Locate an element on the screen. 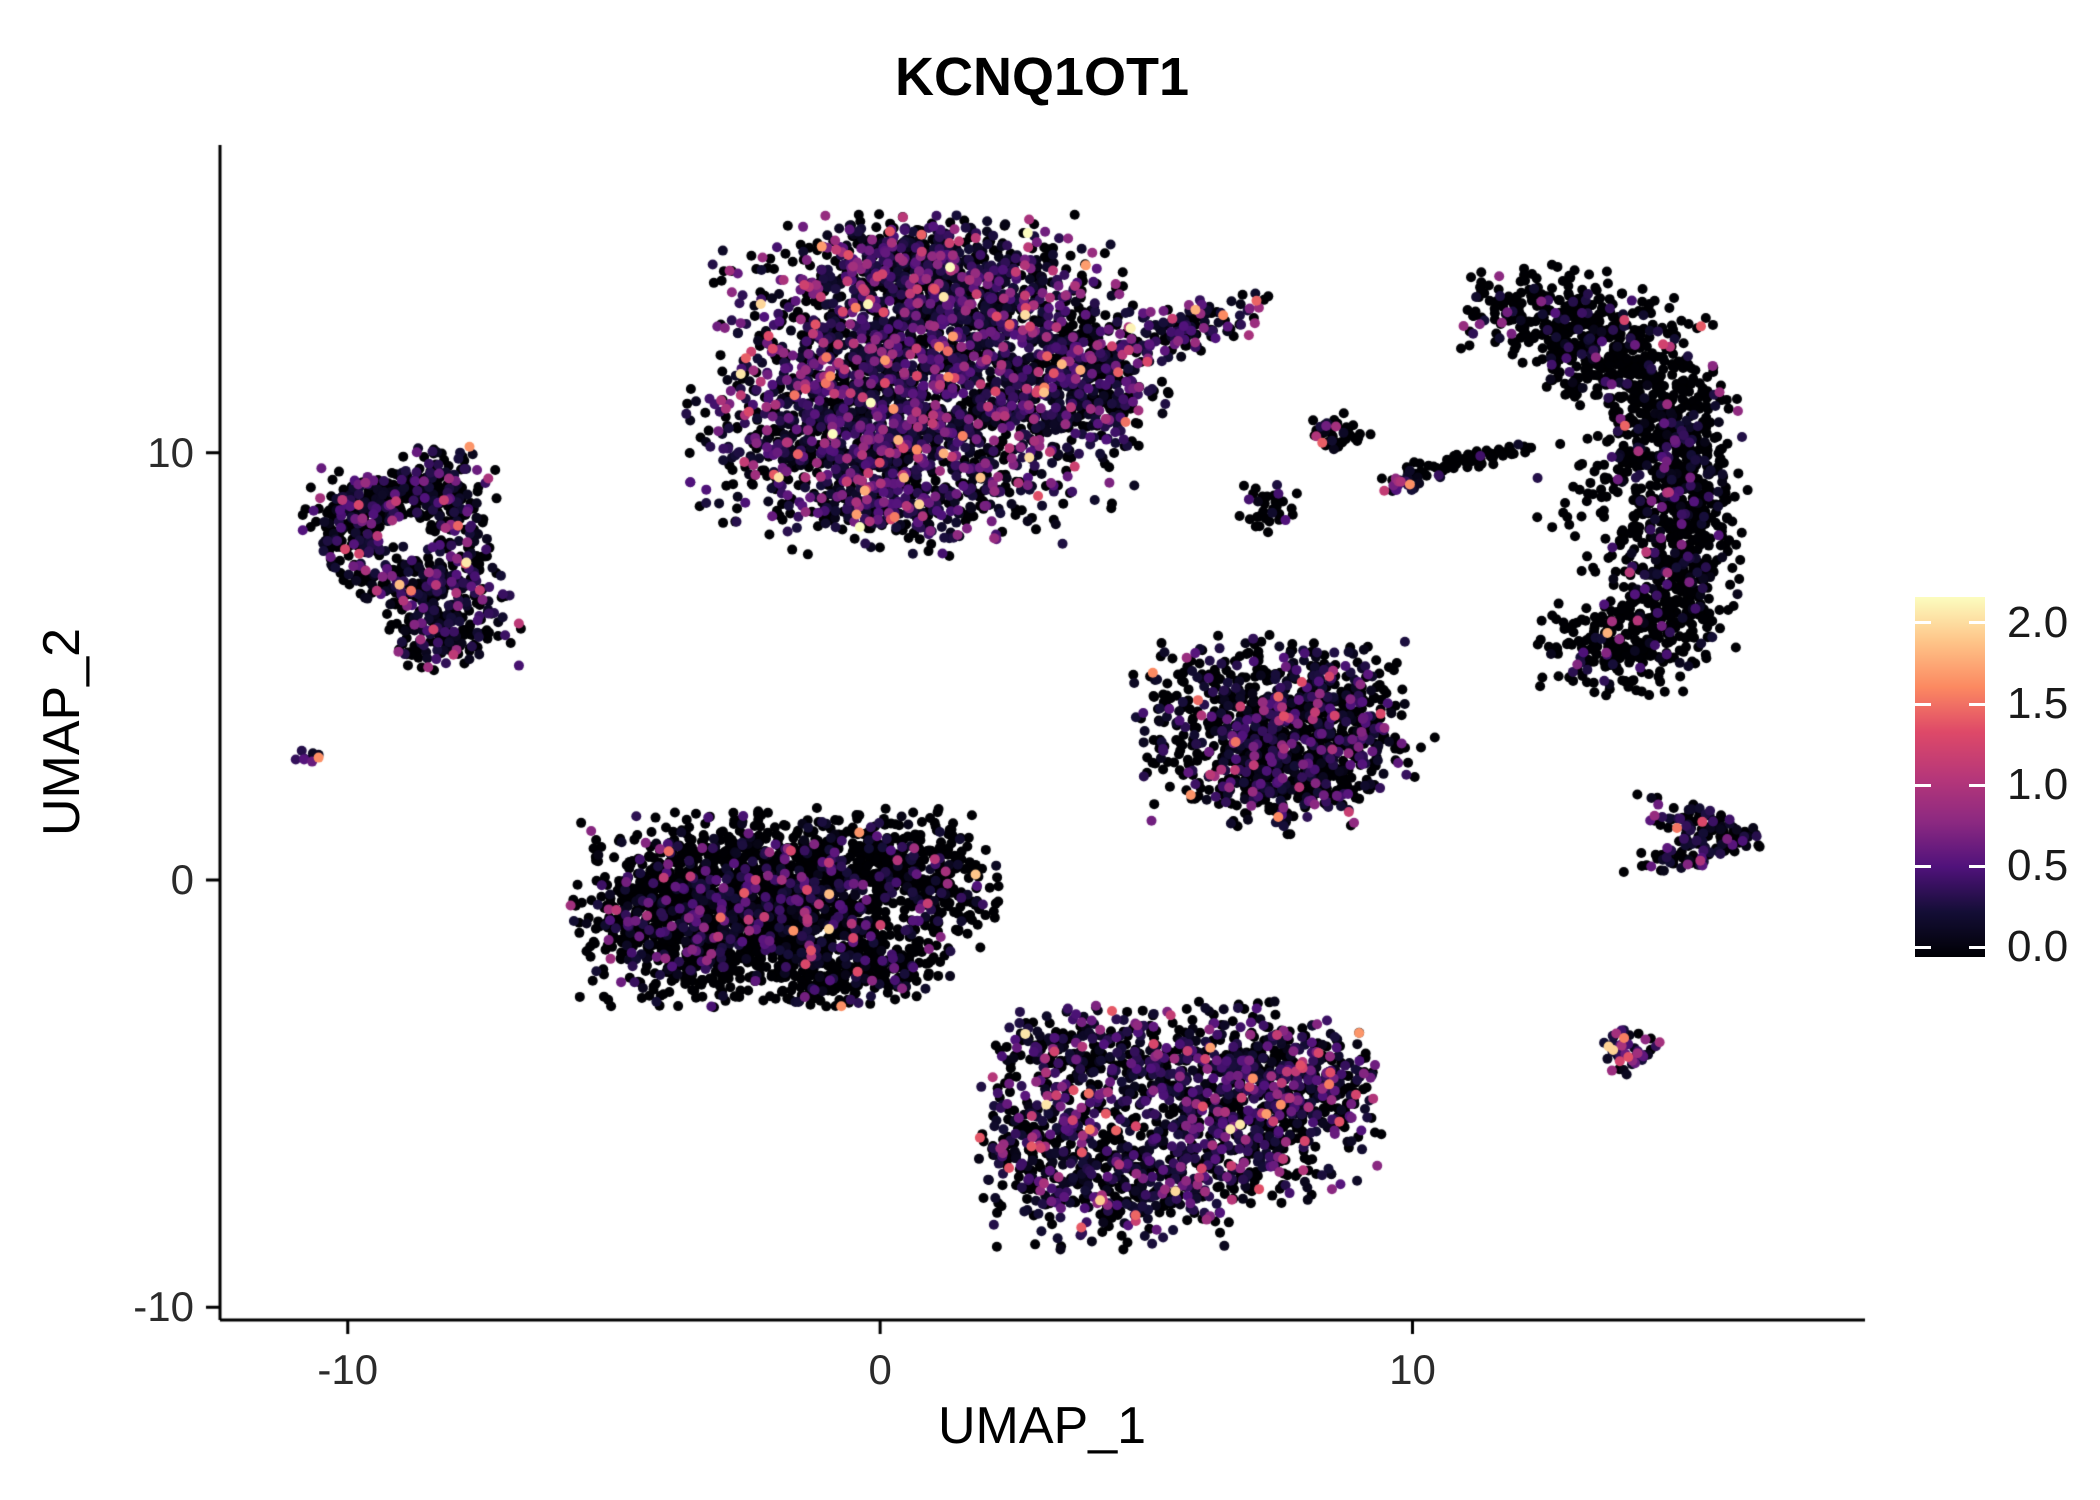  x-tick-label: 10 is located at coordinates (1412, 1369).